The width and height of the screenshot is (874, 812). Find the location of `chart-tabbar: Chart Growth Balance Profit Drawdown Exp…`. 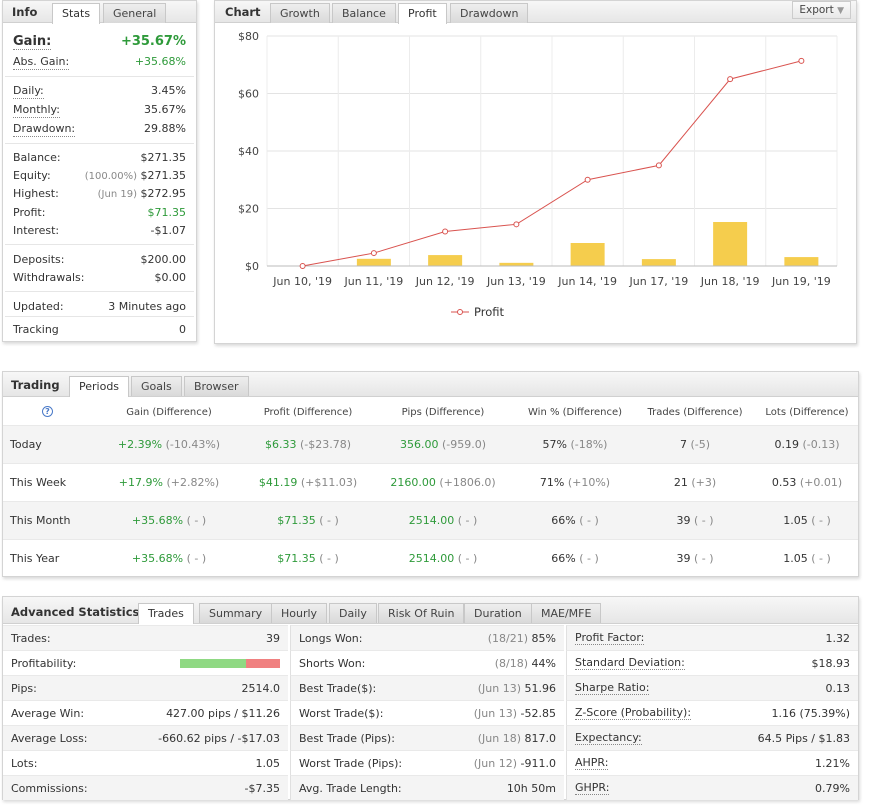

chart-tabbar: Chart Growth Balance Profit Drawdown Exp… is located at coordinates (535, 12).